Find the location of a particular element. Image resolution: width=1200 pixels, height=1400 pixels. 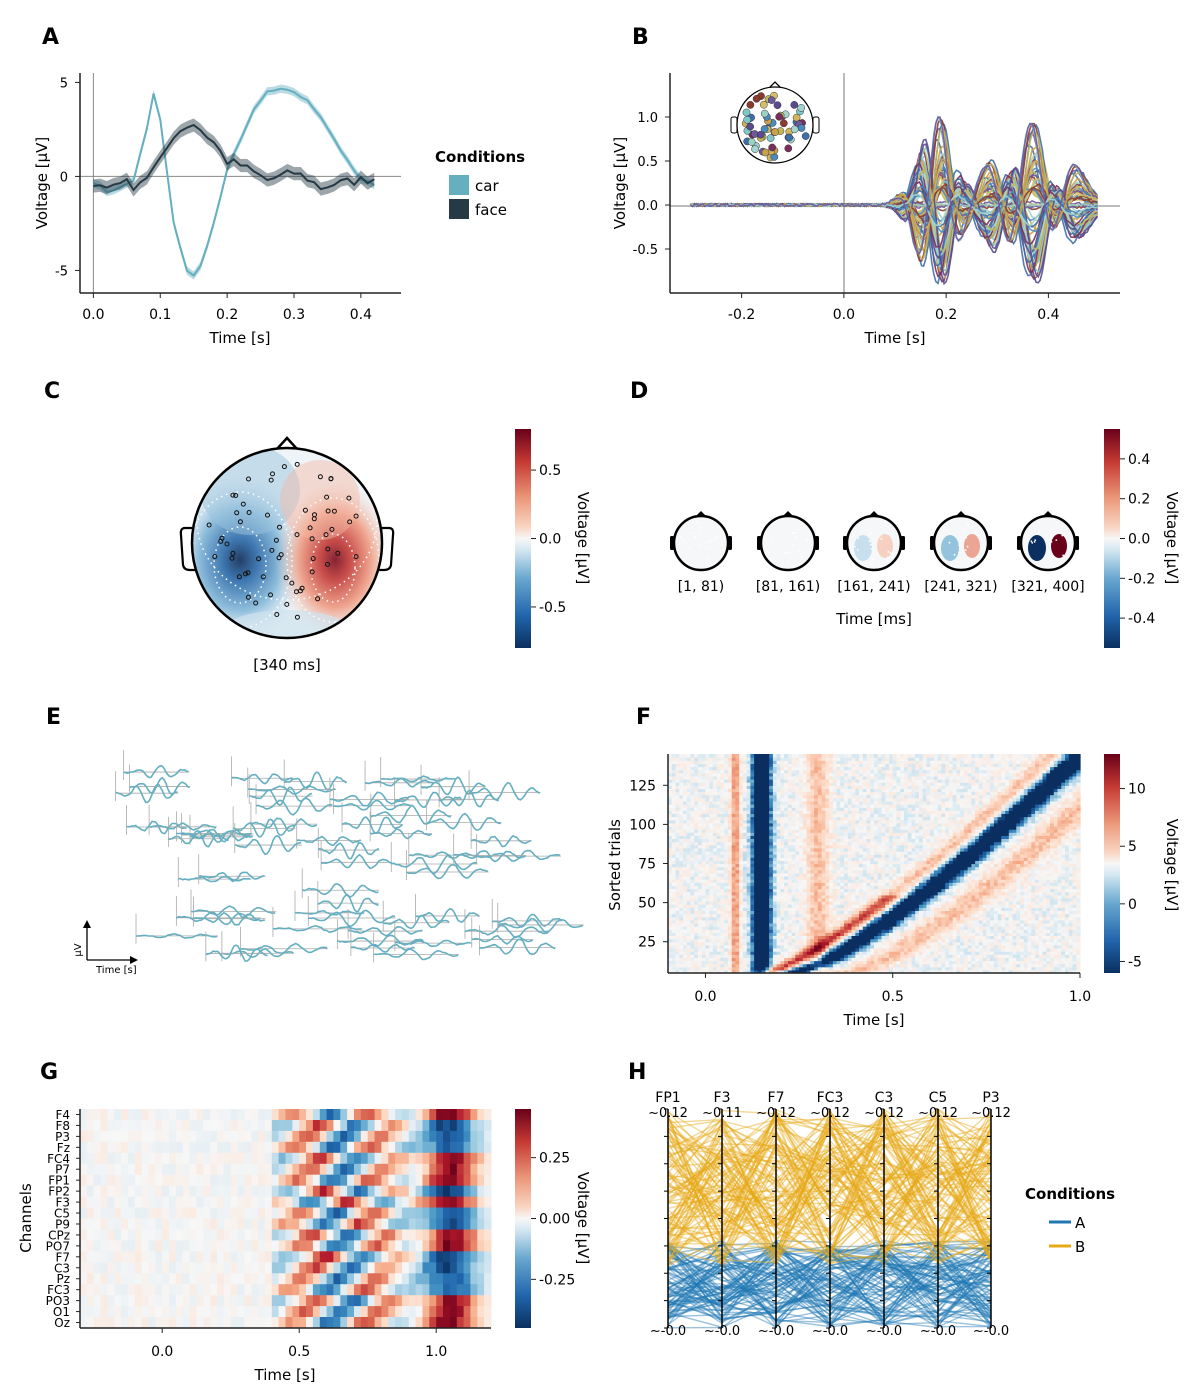

c-contour is located at coordinates (240, 565).